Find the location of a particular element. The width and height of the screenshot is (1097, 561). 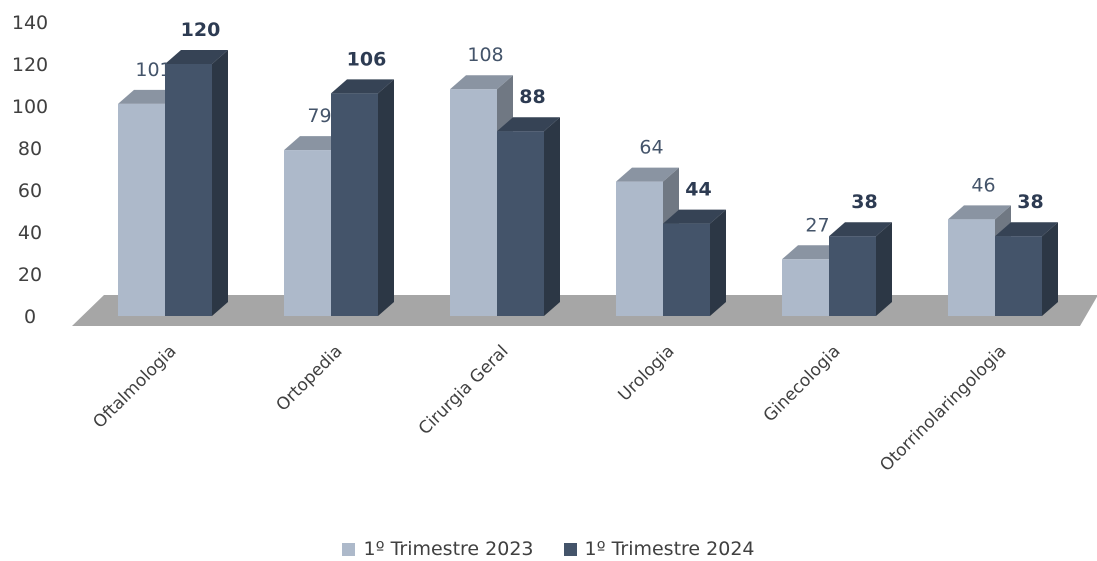

y-tick-label: 60 is located at coordinates (30, 191).